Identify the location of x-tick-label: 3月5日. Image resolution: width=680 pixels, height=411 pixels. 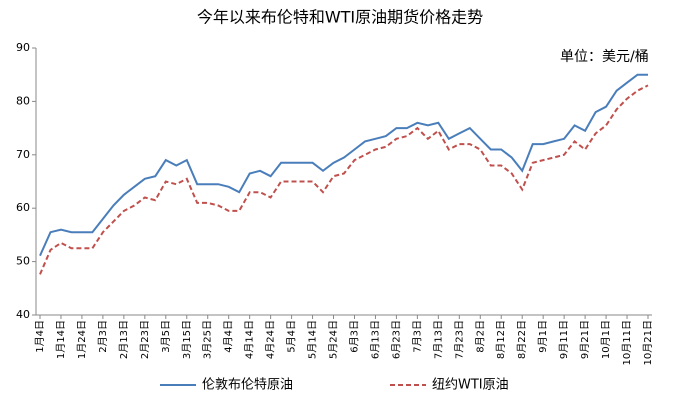
(166, 336).